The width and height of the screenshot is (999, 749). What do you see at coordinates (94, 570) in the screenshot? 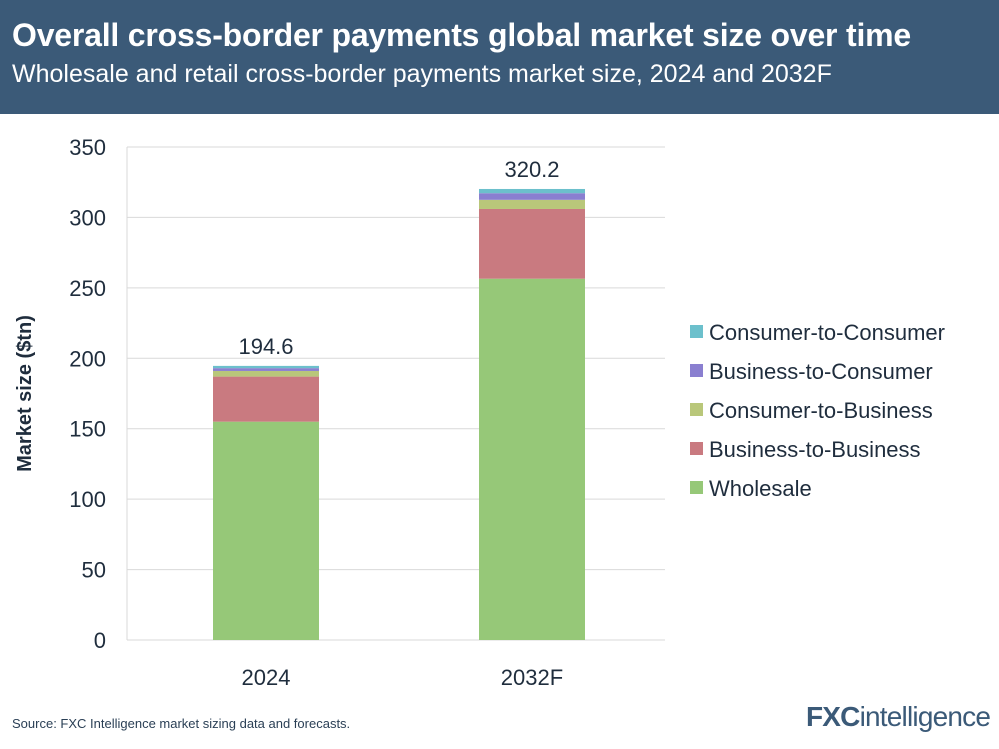
I see `y-tick-label: 50` at bounding box center [94, 570].